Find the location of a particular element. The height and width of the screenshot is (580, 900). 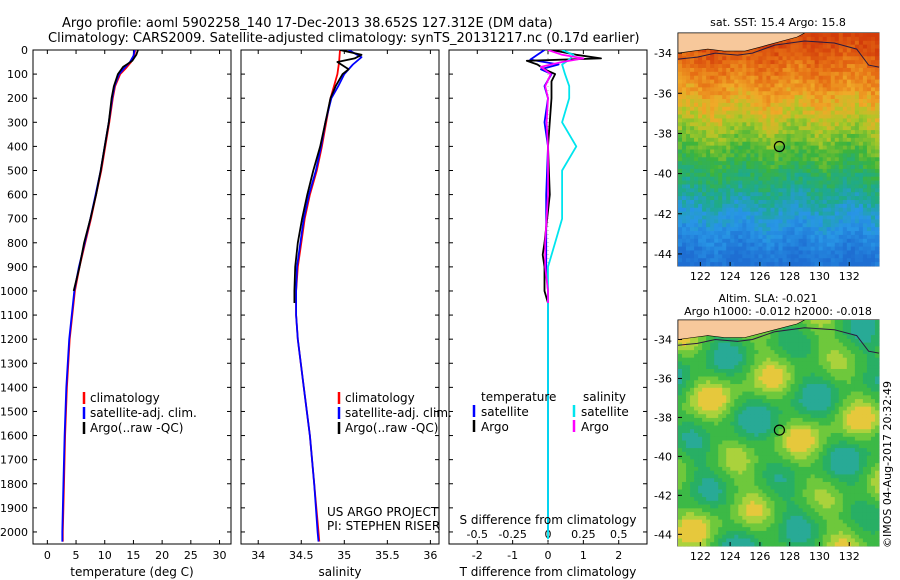

land-mass is located at coordinates (741, 43).